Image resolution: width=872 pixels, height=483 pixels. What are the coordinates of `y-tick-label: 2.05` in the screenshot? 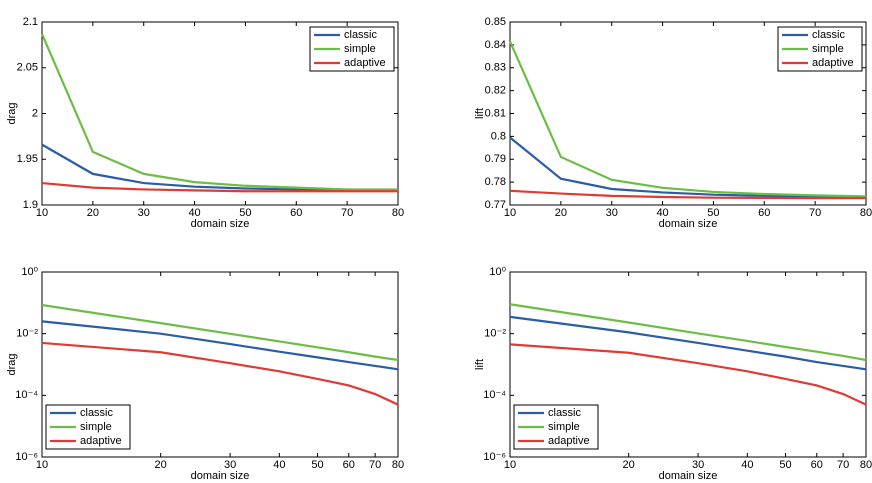 It's located at (27, 68).